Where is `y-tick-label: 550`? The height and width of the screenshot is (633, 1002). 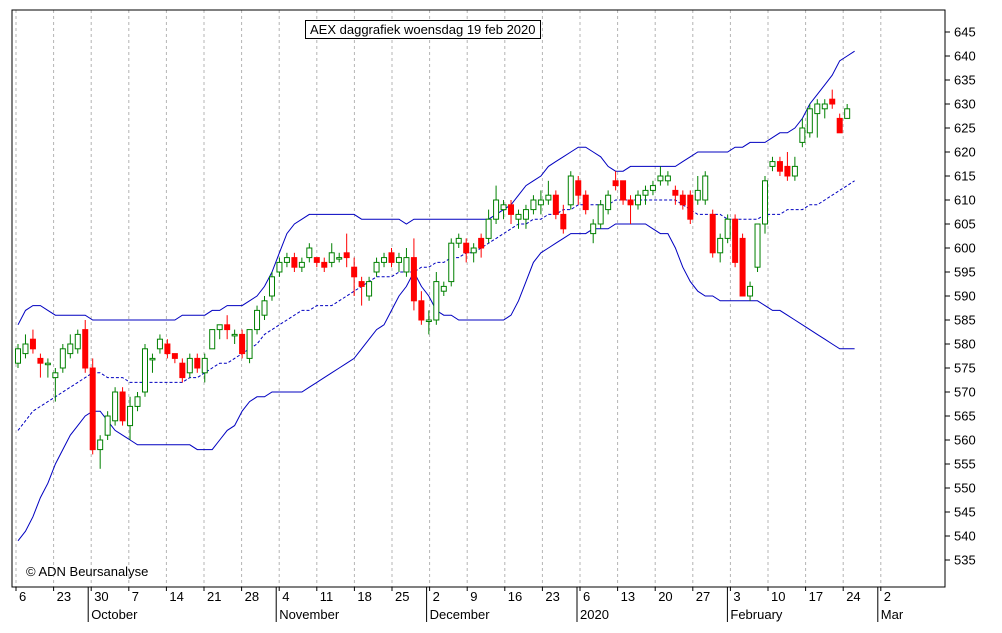 y-tick-label: 550 is located at coordinates (965, 488).